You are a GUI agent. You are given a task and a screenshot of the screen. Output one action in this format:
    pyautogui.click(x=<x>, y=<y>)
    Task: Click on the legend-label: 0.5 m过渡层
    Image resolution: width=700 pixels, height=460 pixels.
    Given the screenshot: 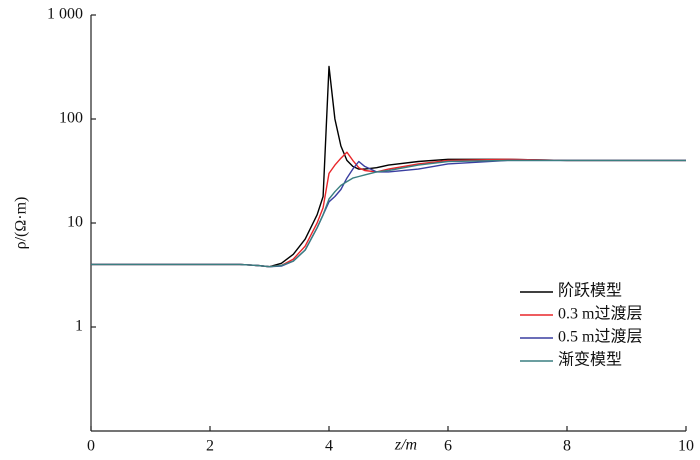 What is the action you would take?
    pyautogui.click(x=600, y=337)
    